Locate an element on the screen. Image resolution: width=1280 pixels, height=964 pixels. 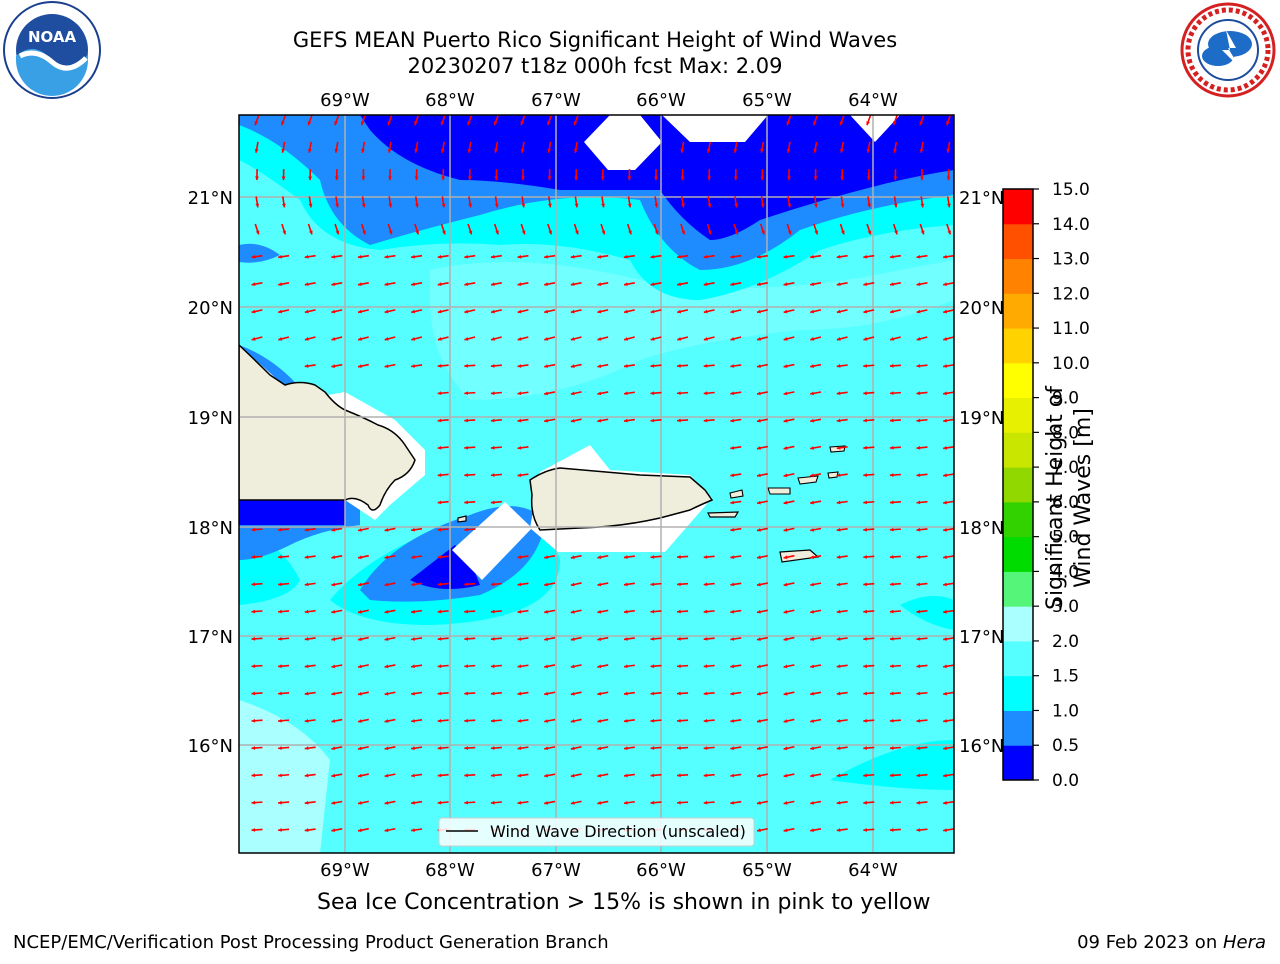
lon-label-top-5: 64°W is located at coordinates (873, 100).